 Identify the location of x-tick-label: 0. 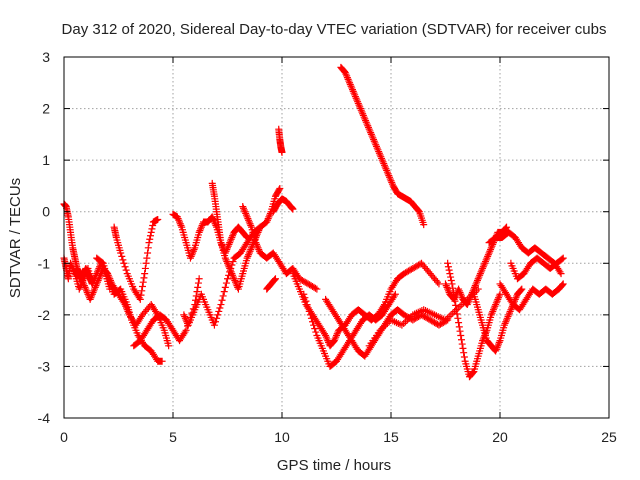
(64, 437).